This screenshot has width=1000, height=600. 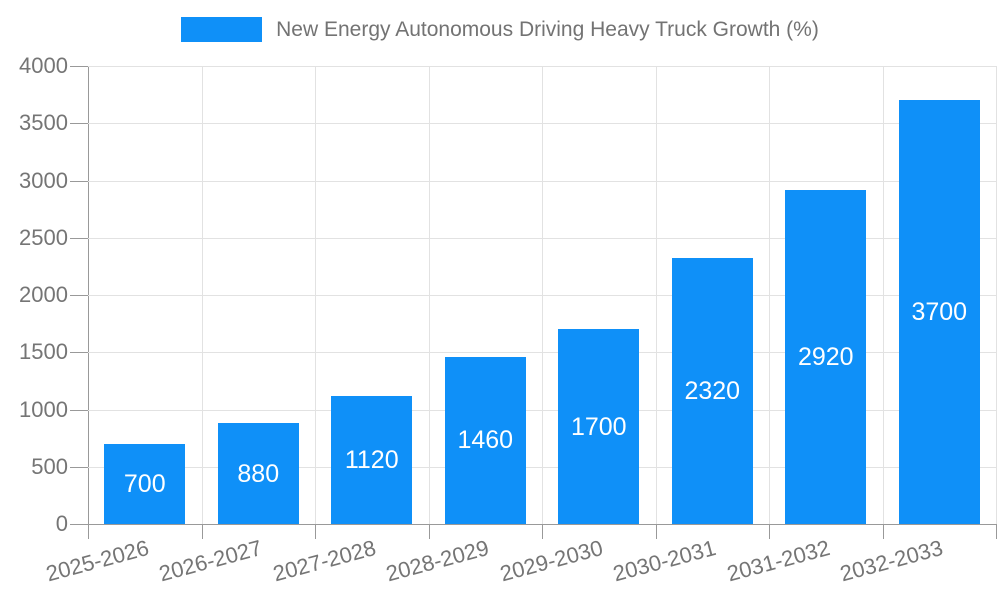 I want to click on bar-value-label: 2920, so click(x=825, y=356).